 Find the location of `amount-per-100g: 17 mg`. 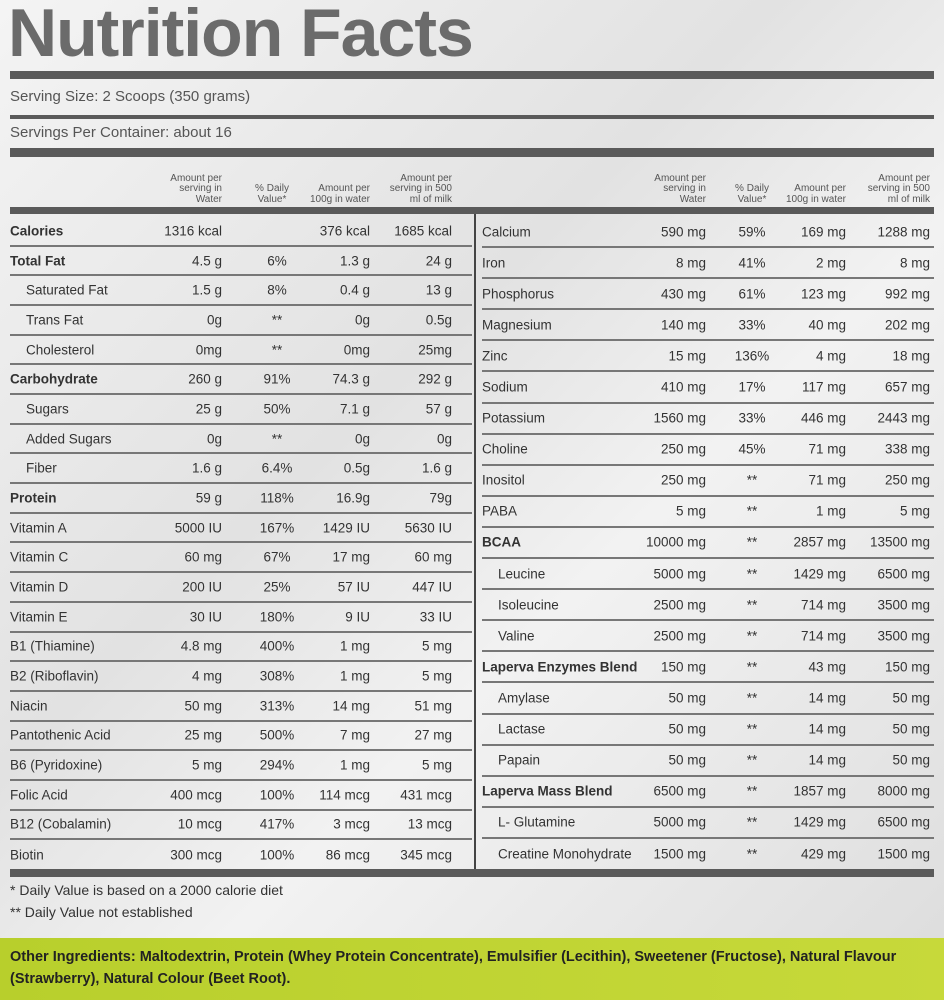

amount-per-100g: 17 mg is located at coordinates (351, 557).